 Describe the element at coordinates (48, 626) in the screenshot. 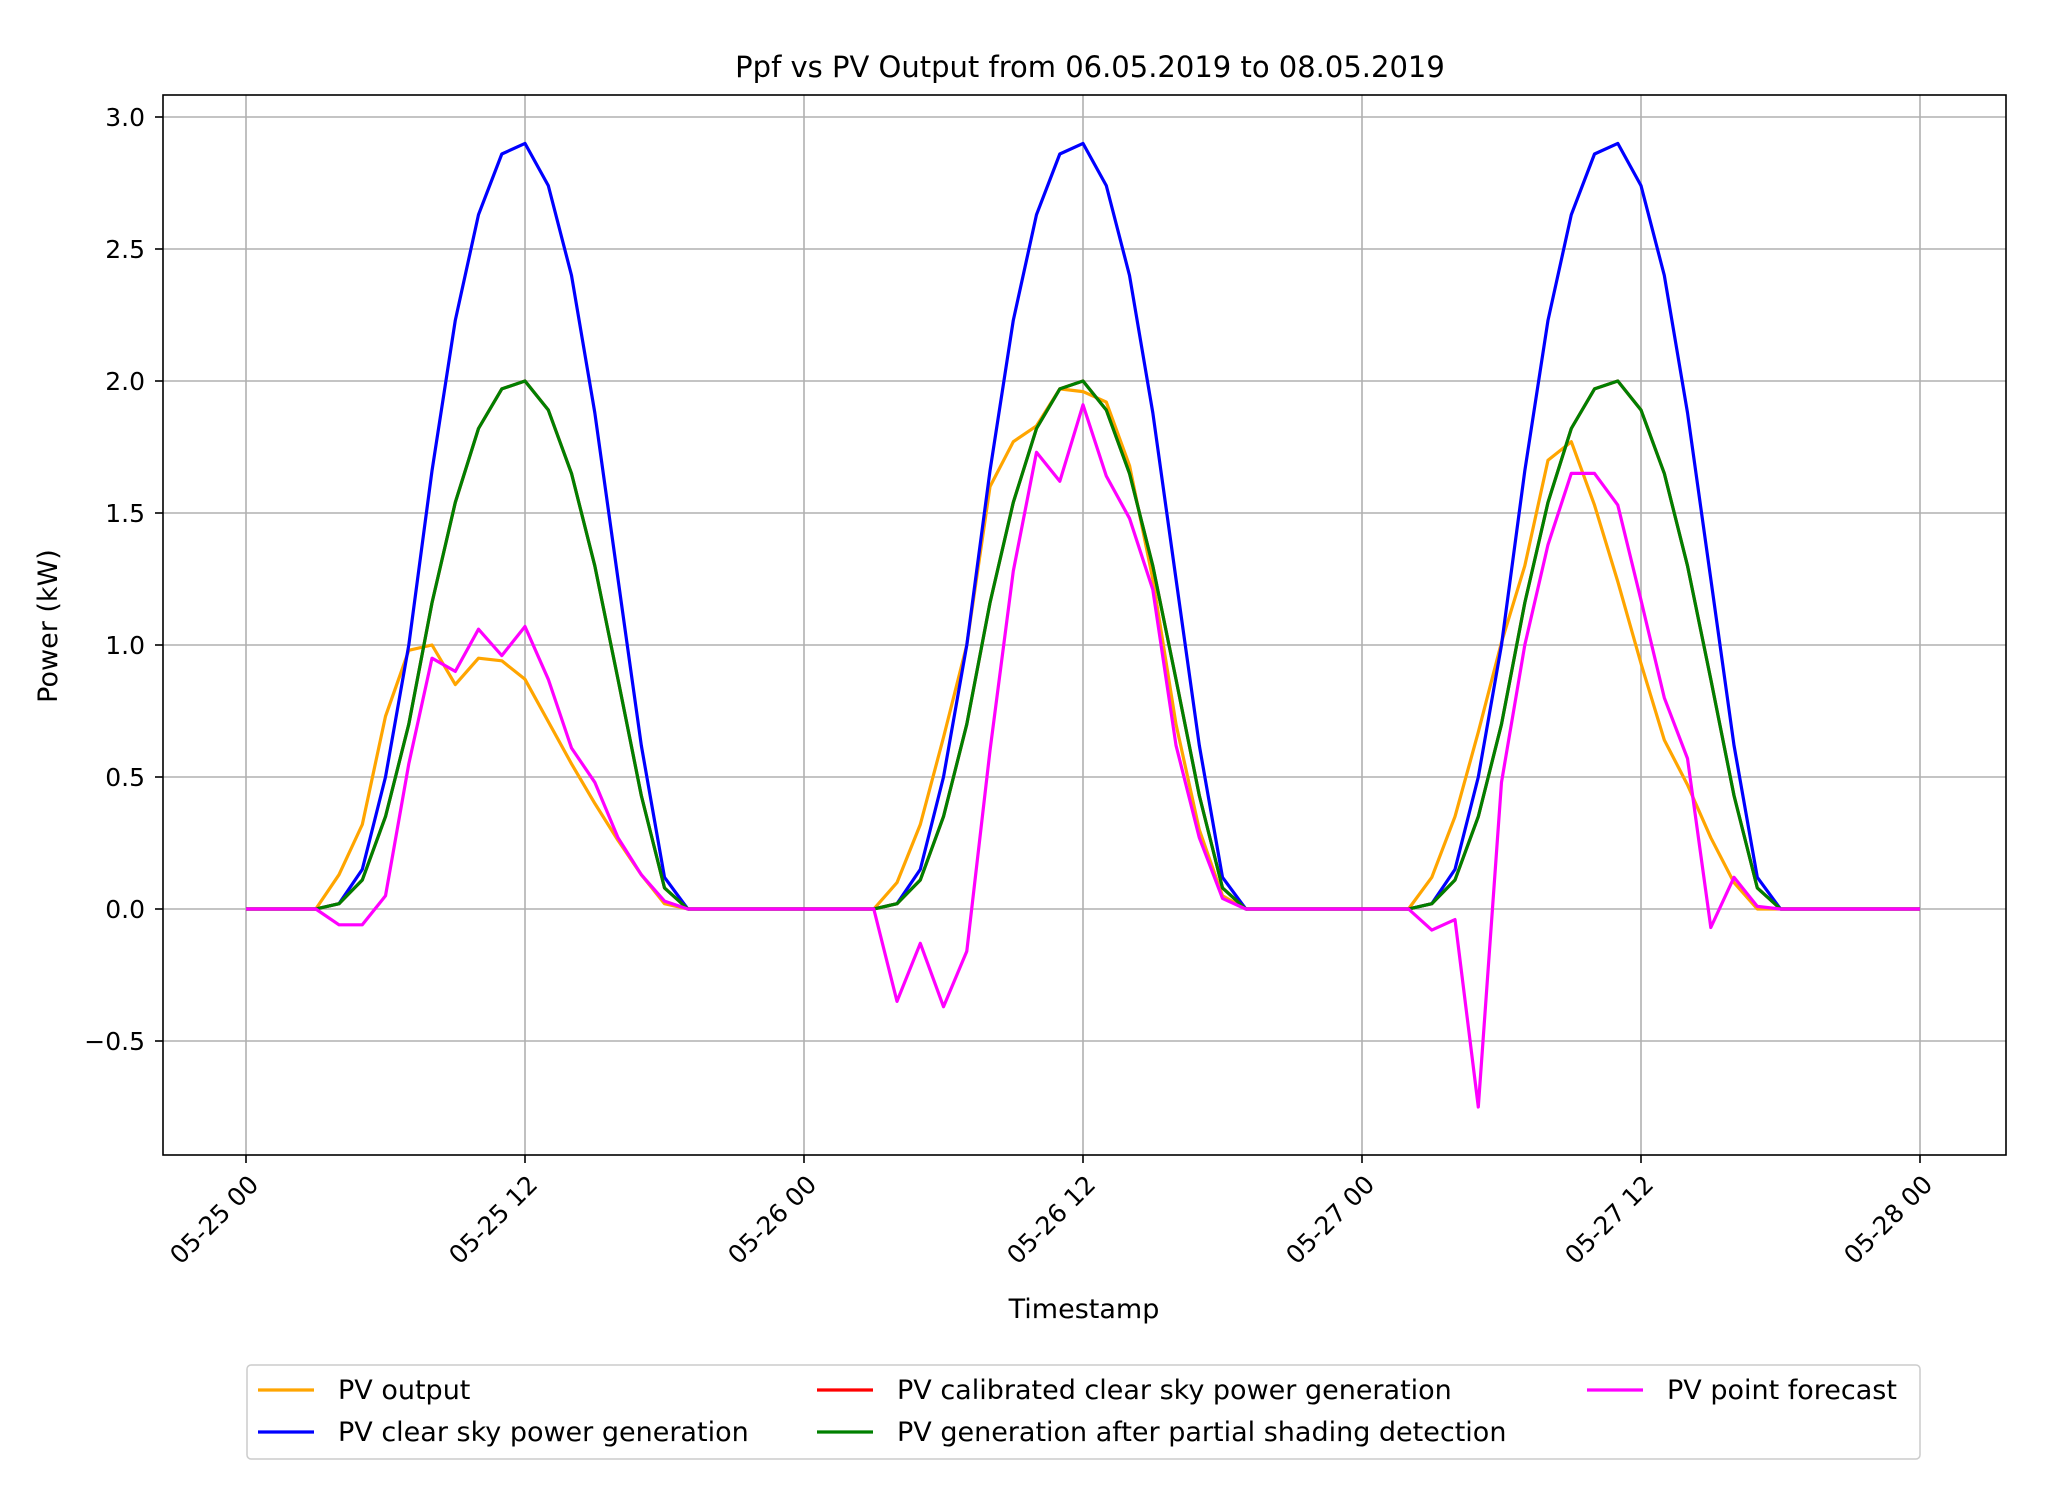

I see `y-axis-label: Power (kW)` at that location.